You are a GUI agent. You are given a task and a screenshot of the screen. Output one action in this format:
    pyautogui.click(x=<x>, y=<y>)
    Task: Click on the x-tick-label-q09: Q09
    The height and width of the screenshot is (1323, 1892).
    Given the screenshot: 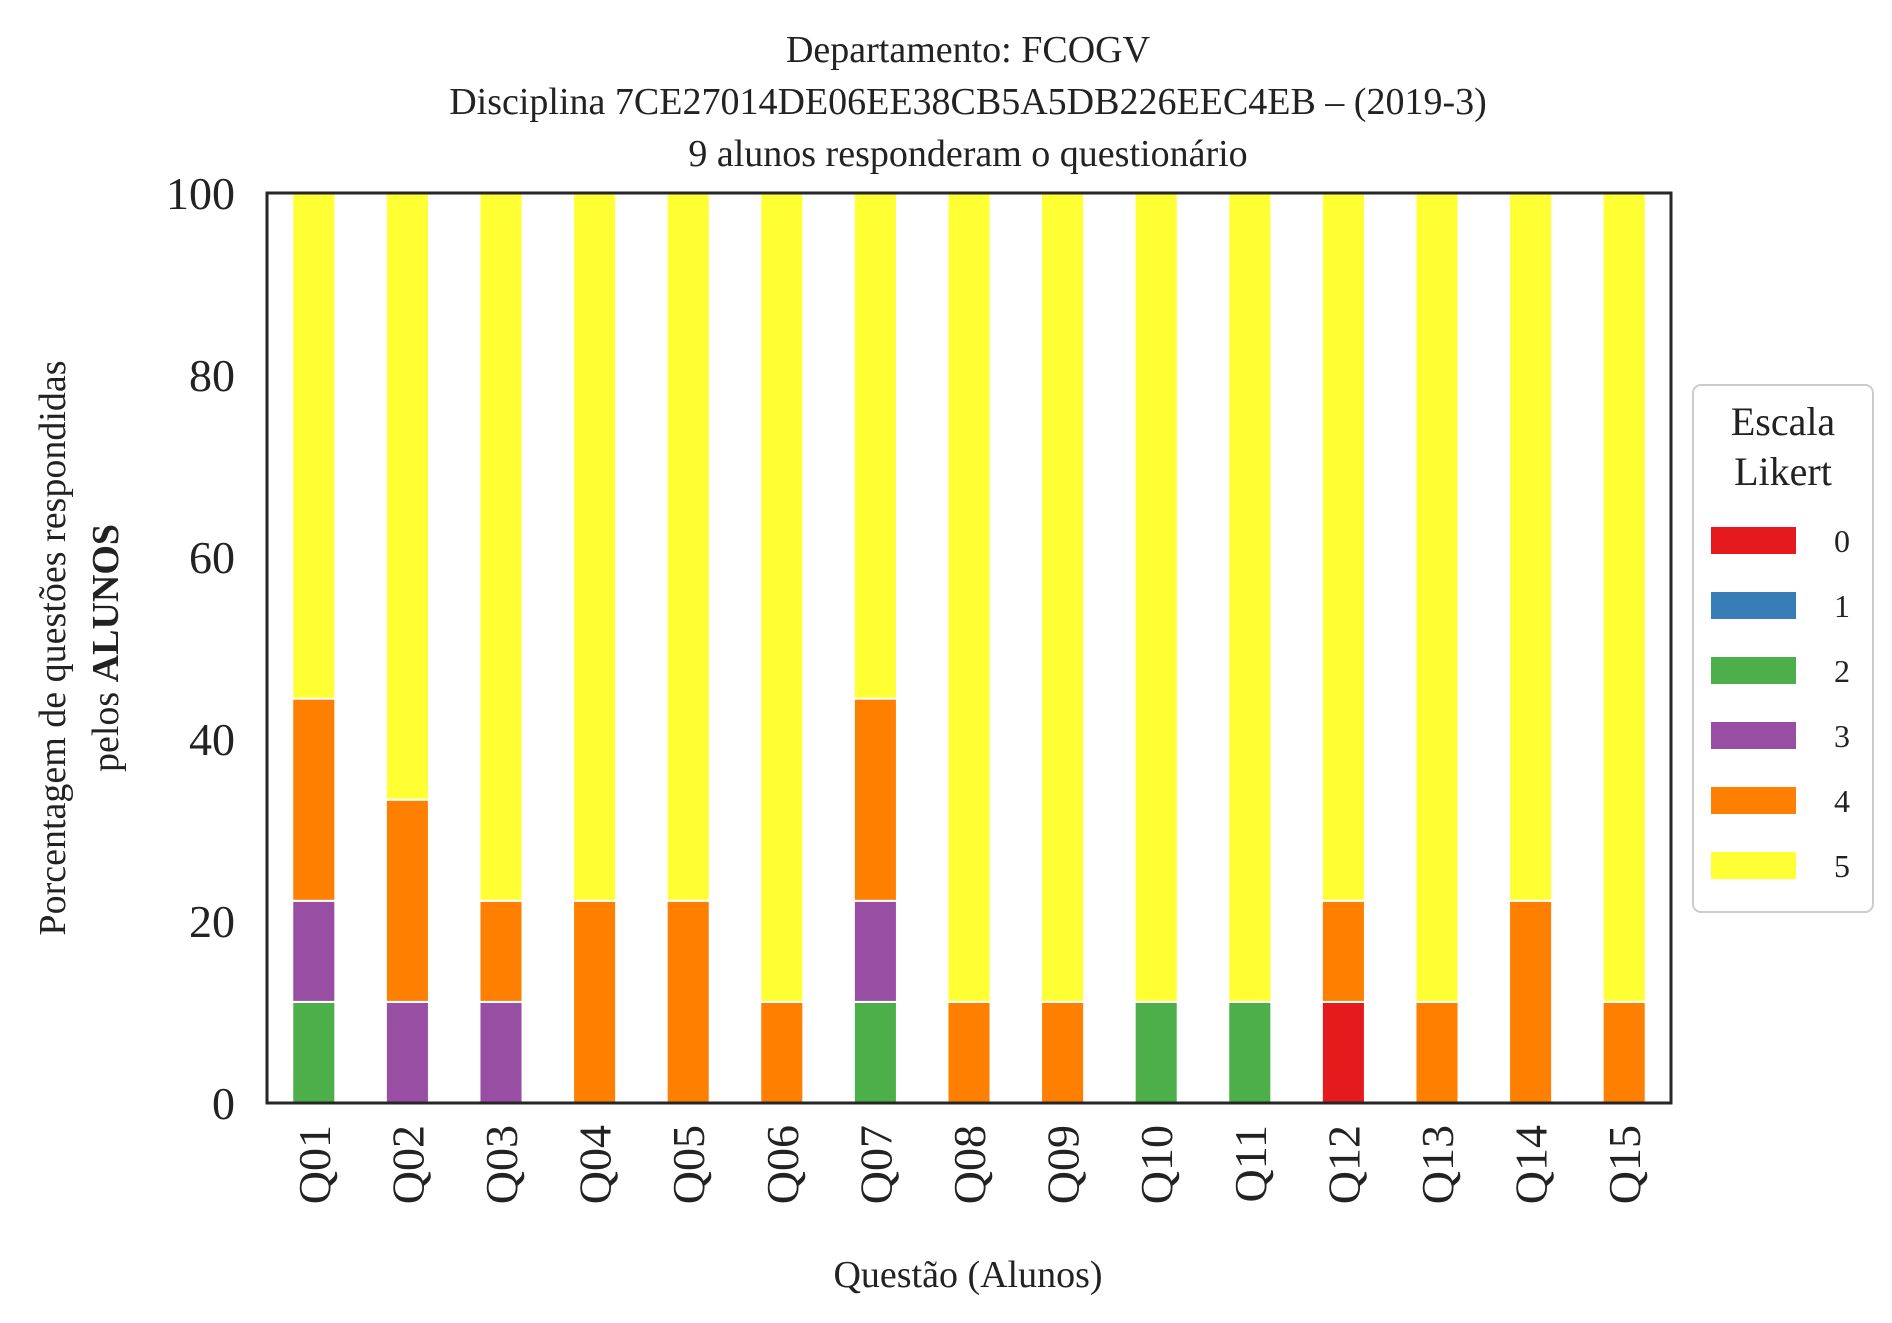 What is the action you would take?
    pyautogui.click(x=1063, y=1164)
    